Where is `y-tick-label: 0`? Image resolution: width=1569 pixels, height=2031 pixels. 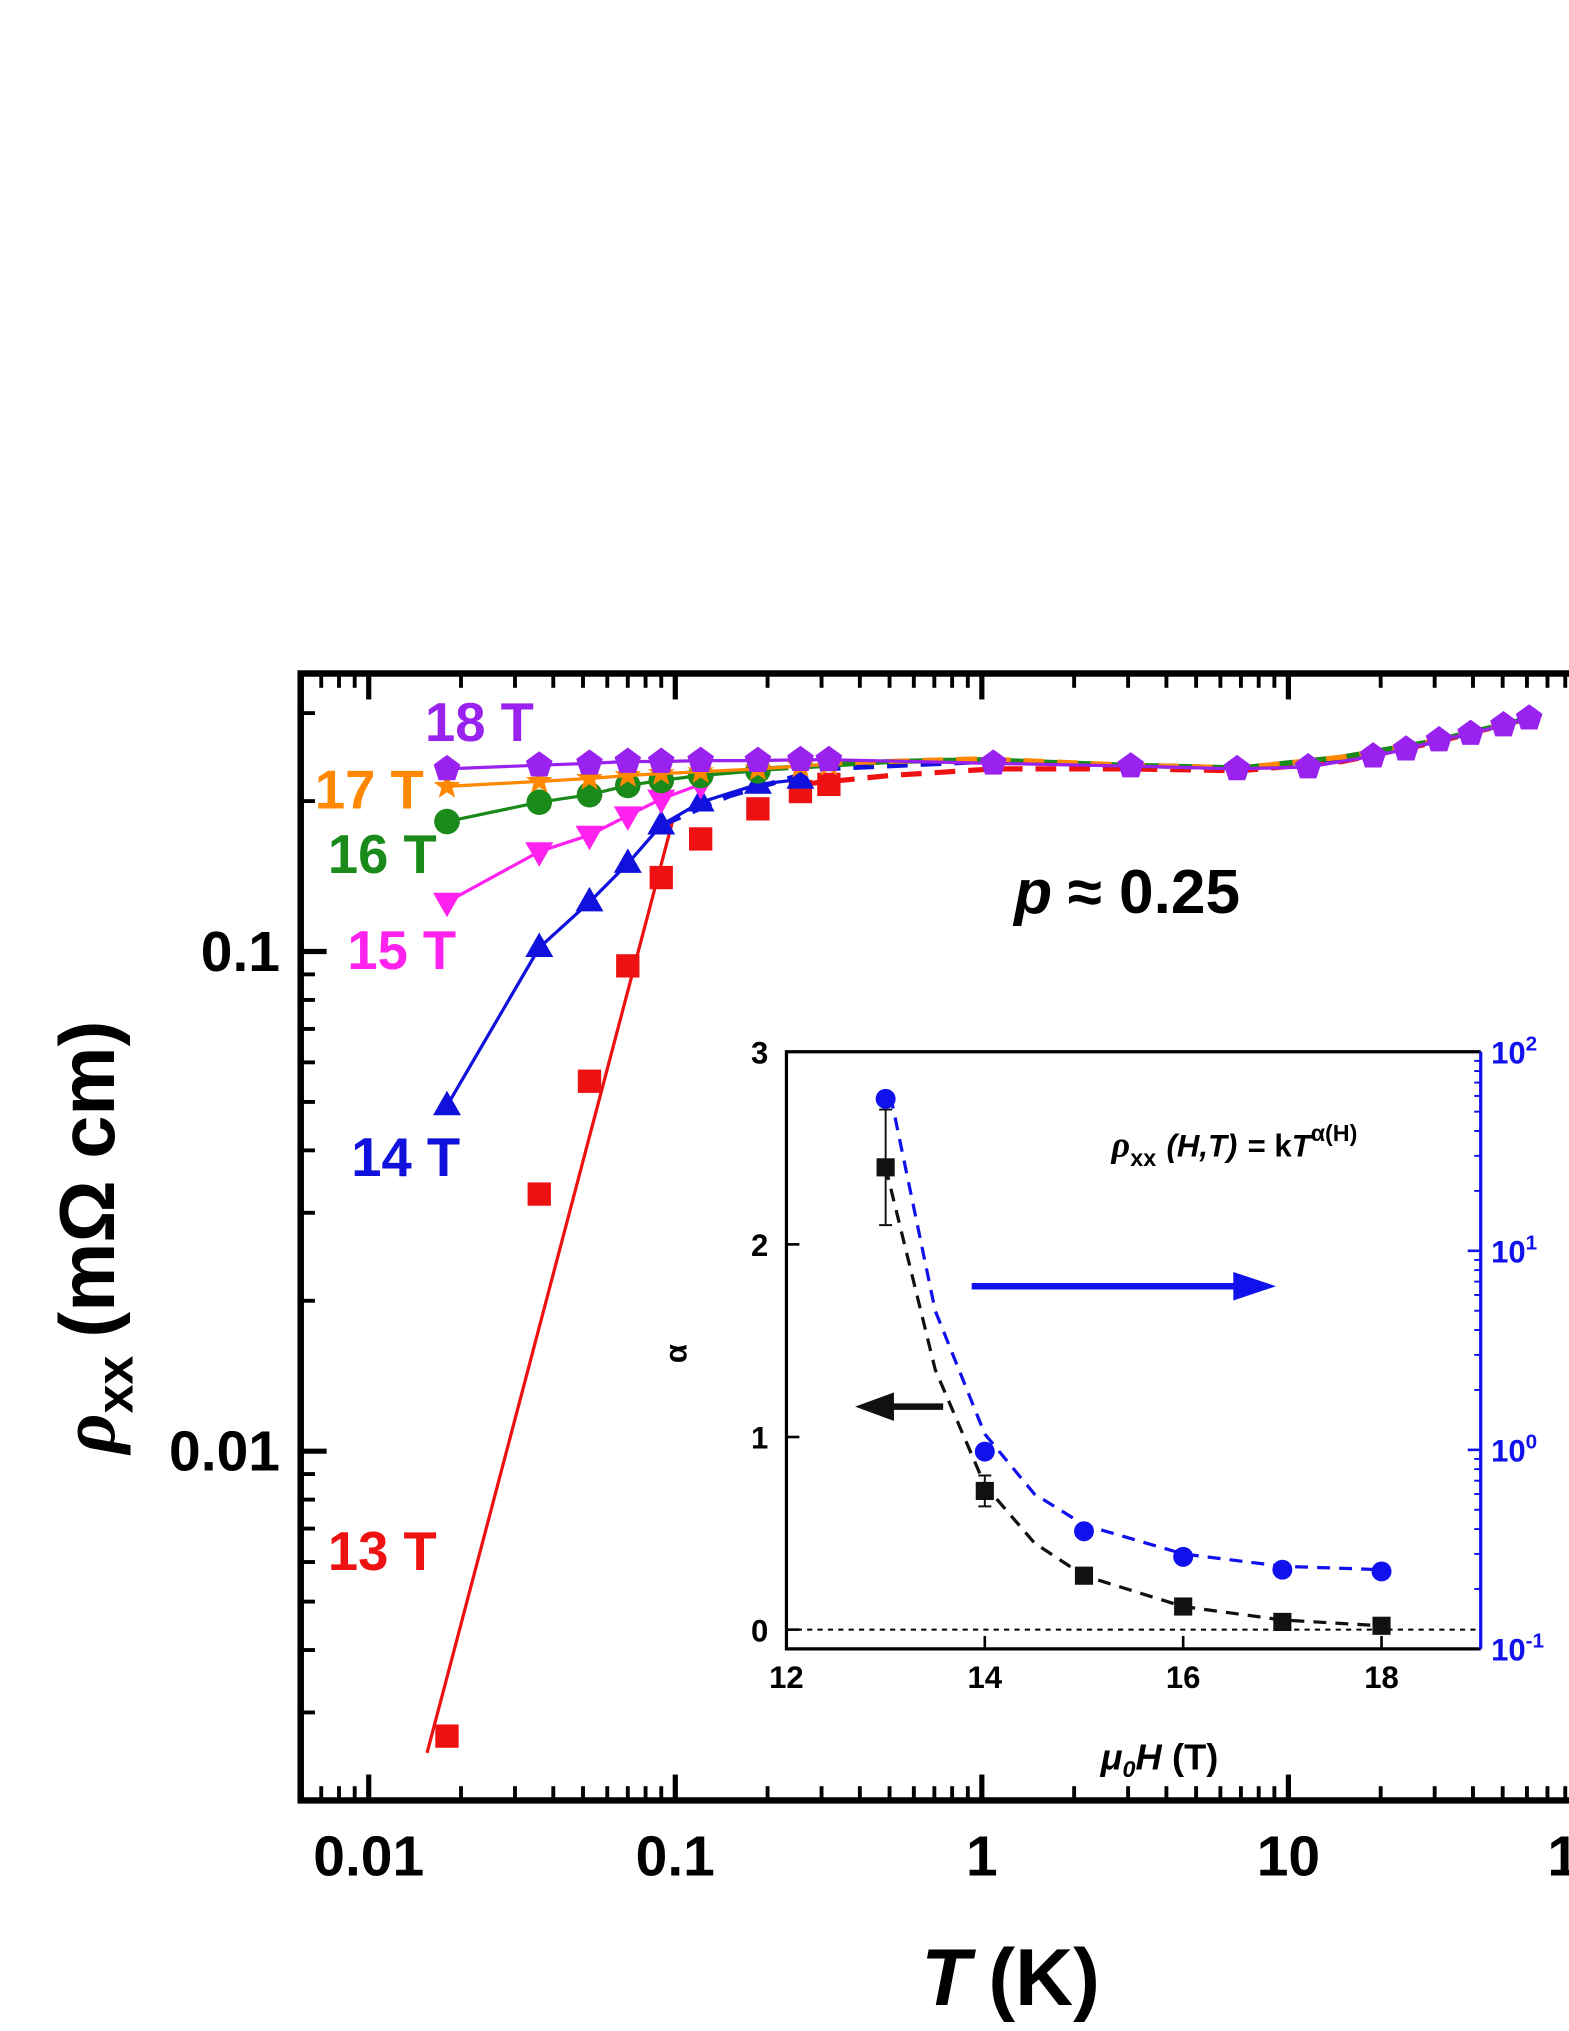
y-tick-label: 0 is located at coordinates (759, 1630).